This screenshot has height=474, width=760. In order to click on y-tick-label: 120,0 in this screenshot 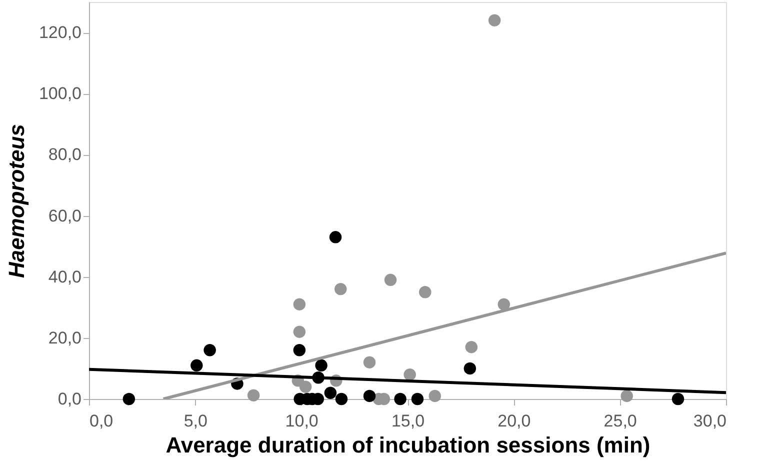, I will do `click(60, 32)`.